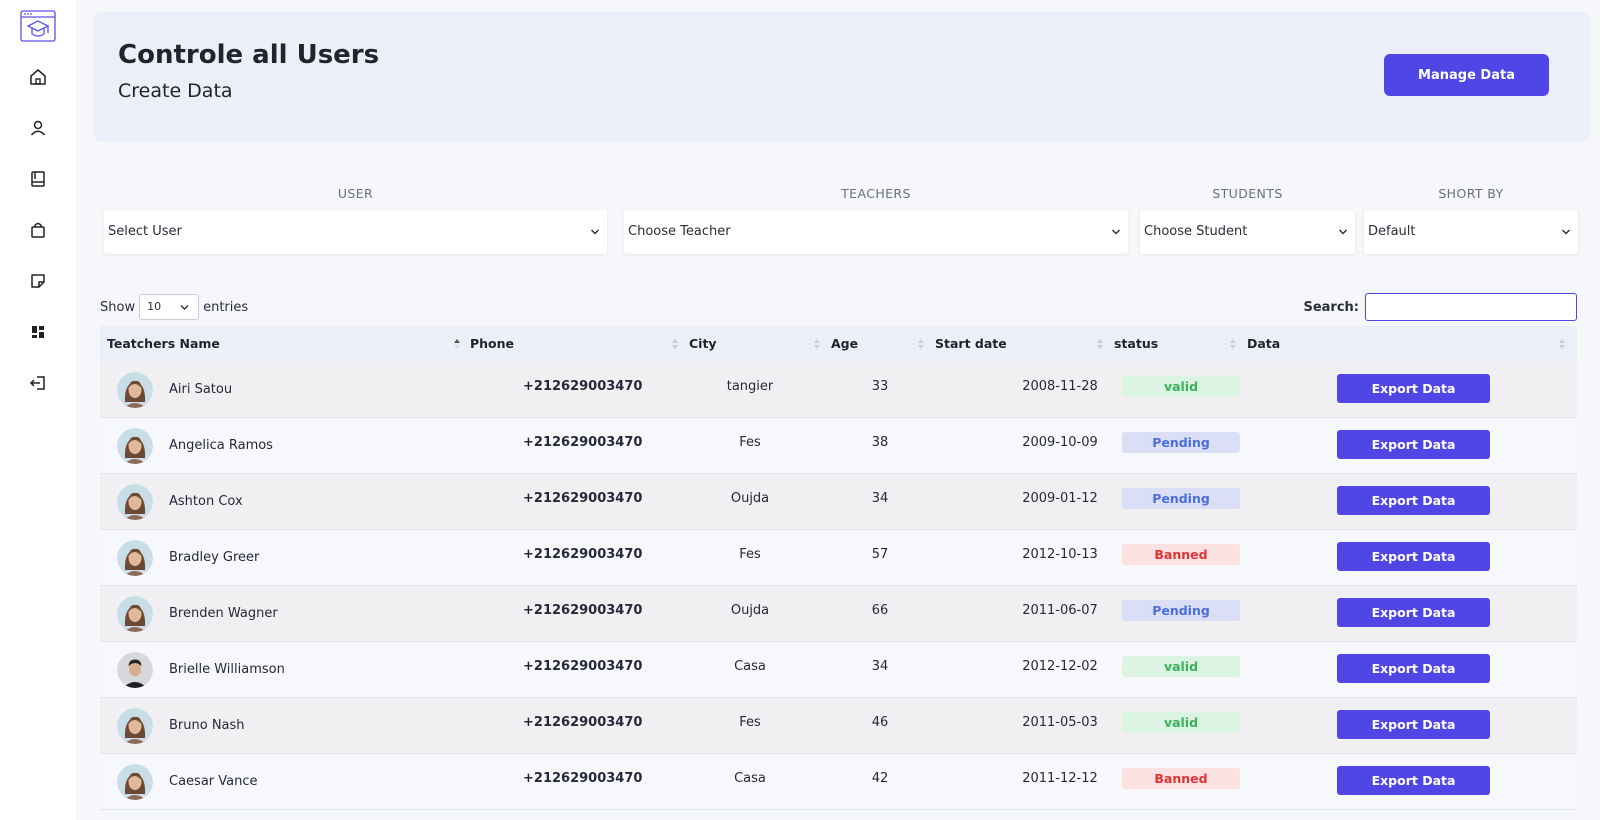  Describe the element at coordinates (1471, 307) in the screenshot. I see `search-input` at that location.